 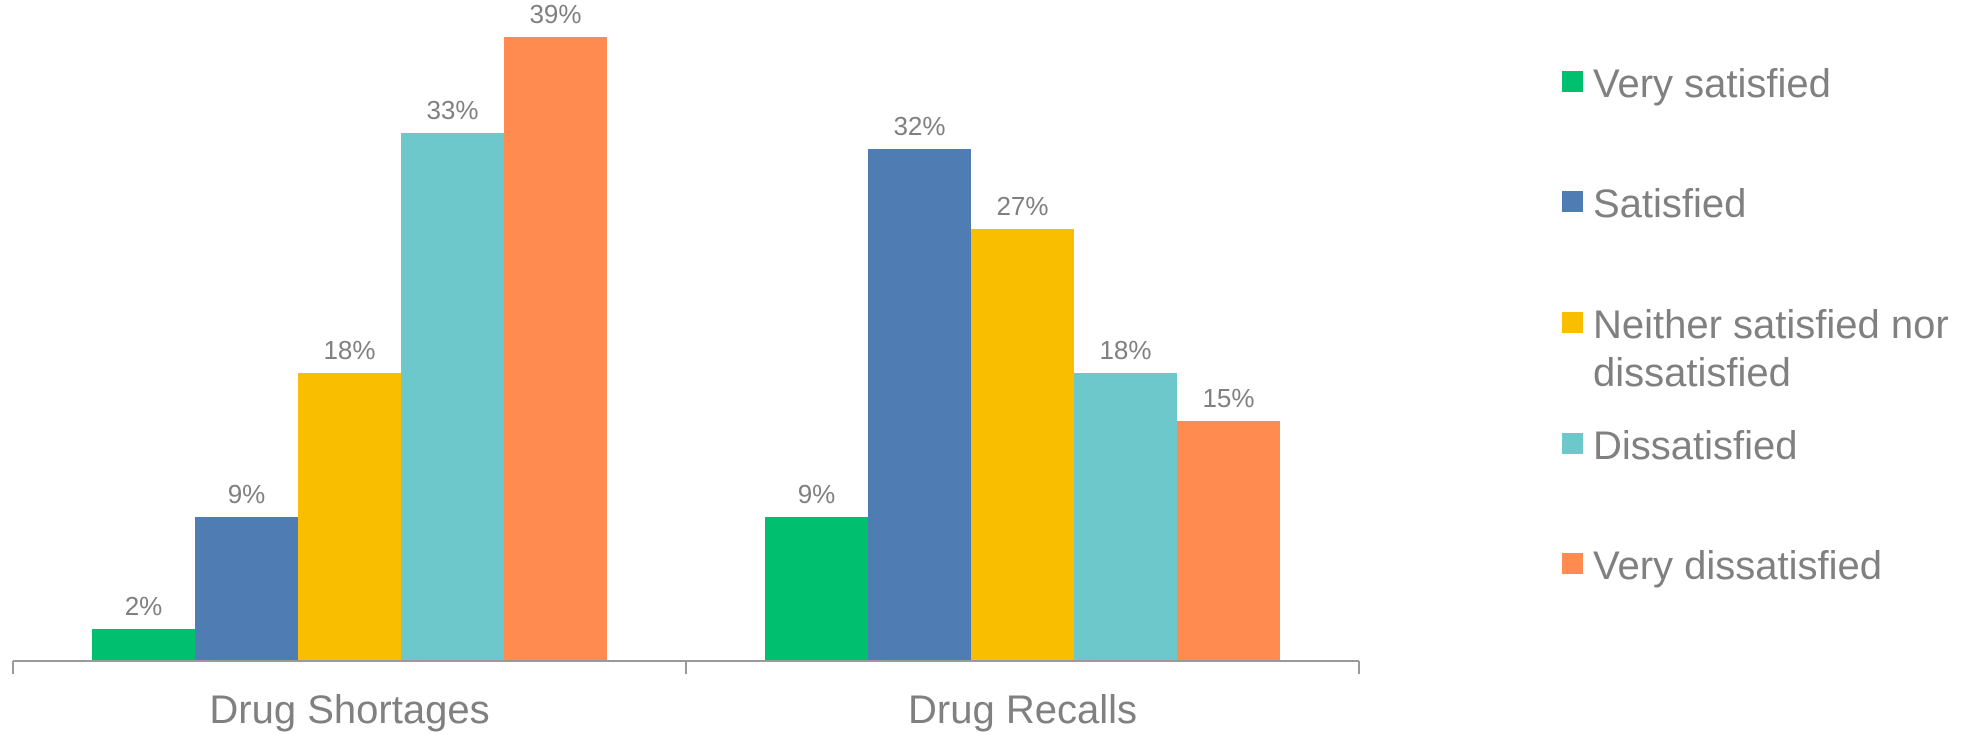 What do you see at coordinates (1022, 710) in the screenshot?
I see `category-label: Drug Recalls` at bounding box center [1022, 710].